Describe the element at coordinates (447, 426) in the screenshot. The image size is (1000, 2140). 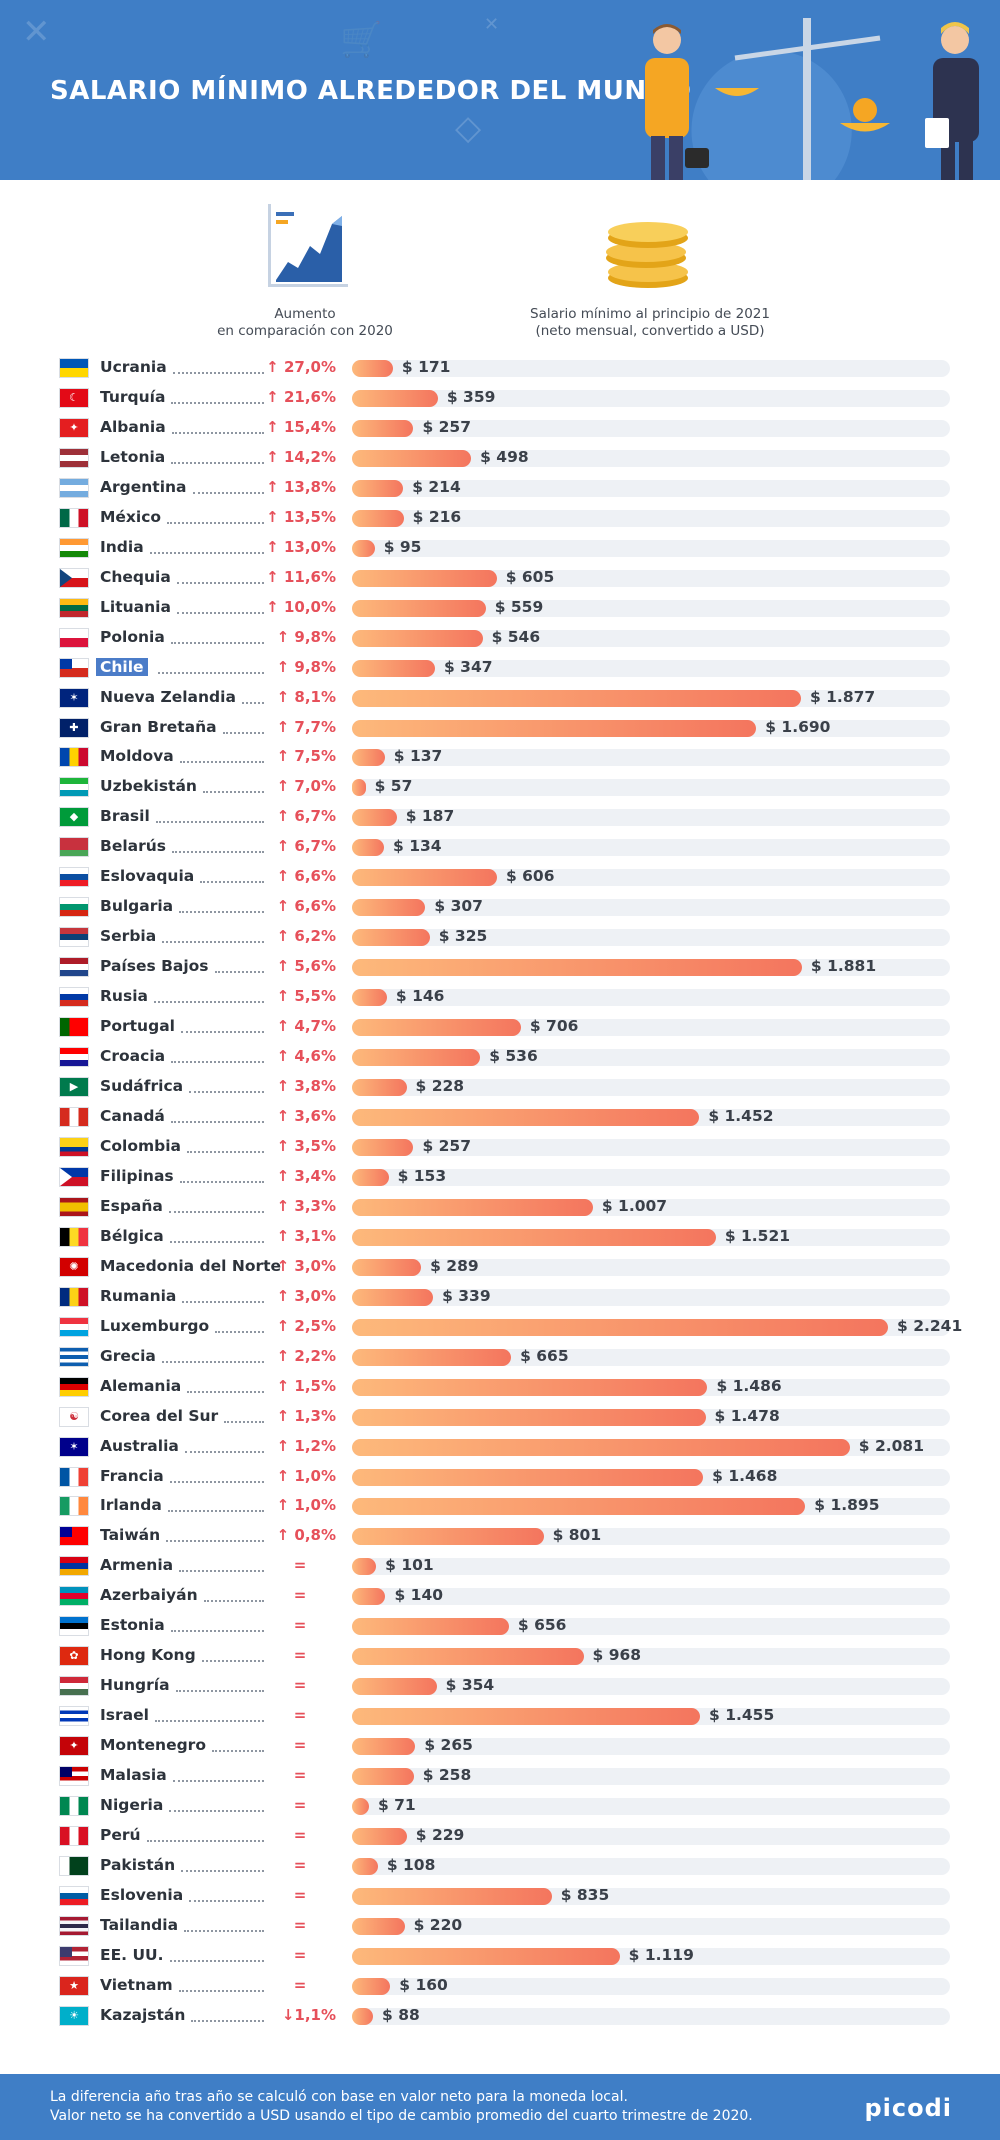
I see `salary-value-label: $ 257` at that location.